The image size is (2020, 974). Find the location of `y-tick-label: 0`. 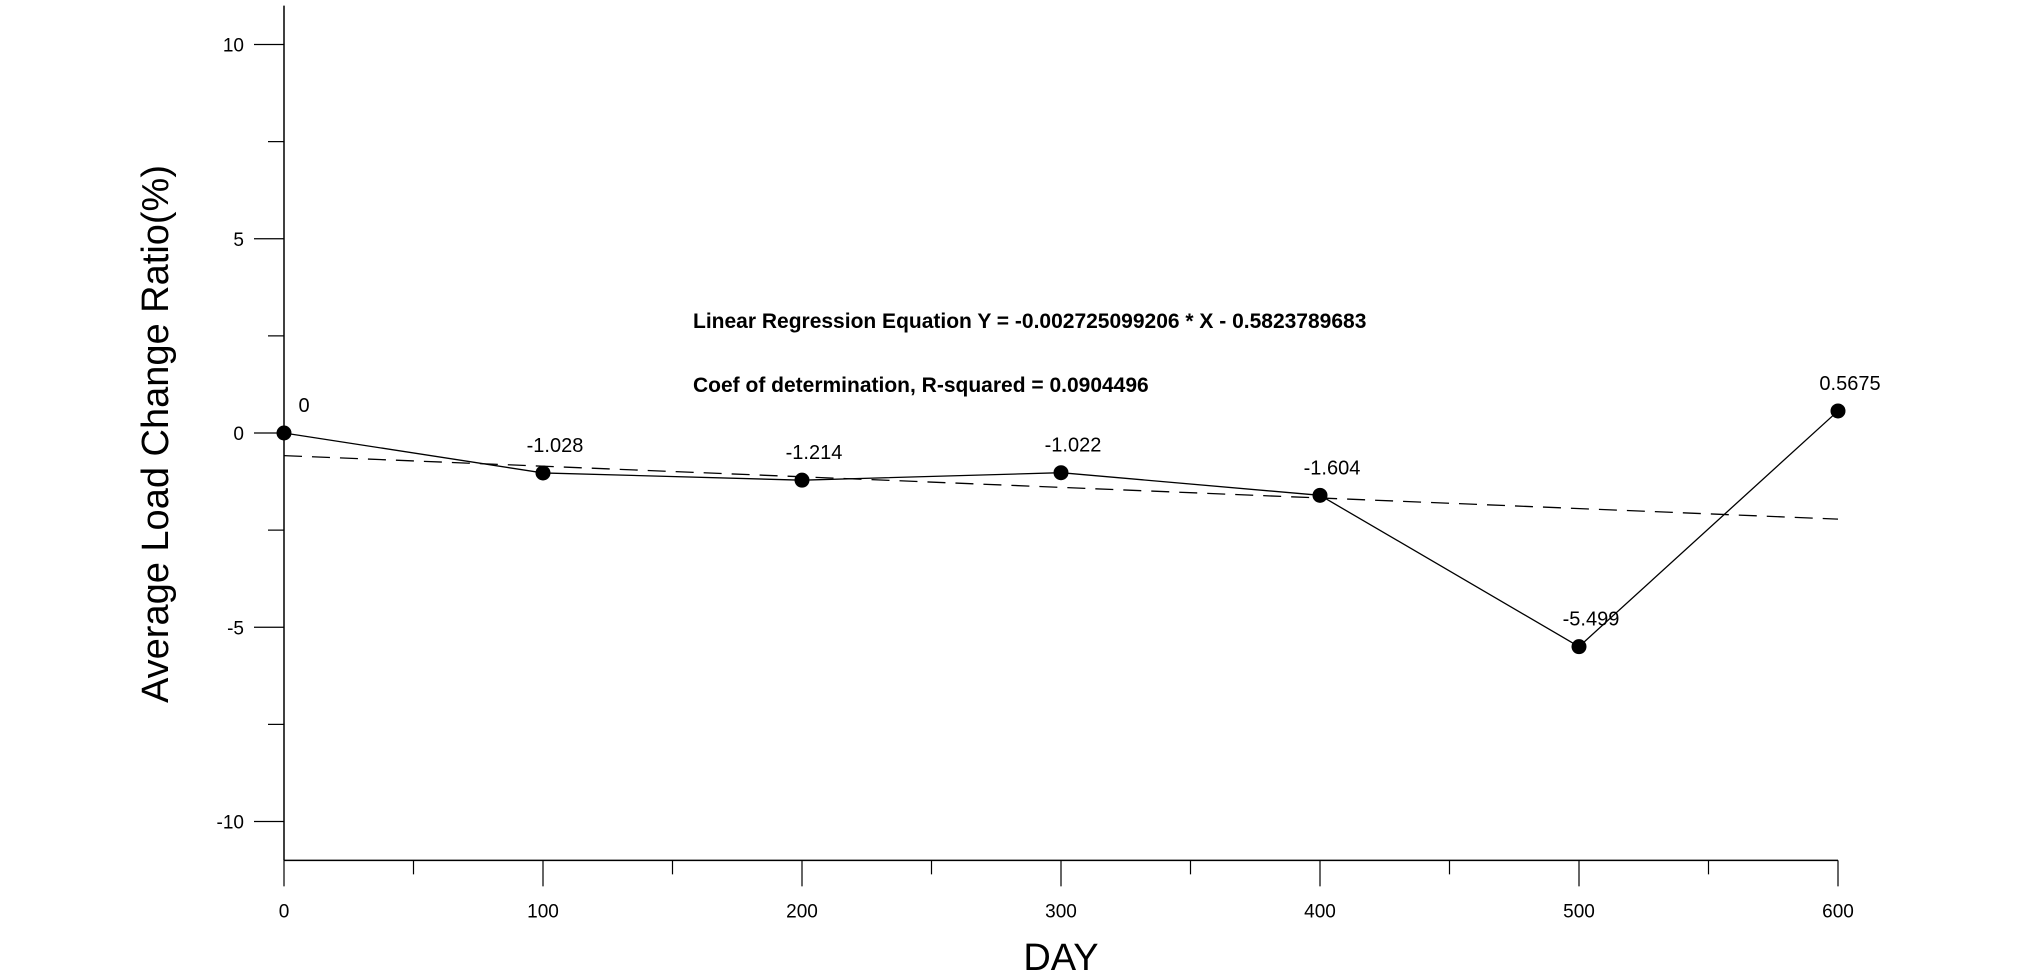

y-tick-label: 0 is located at coordinates (238, 434).